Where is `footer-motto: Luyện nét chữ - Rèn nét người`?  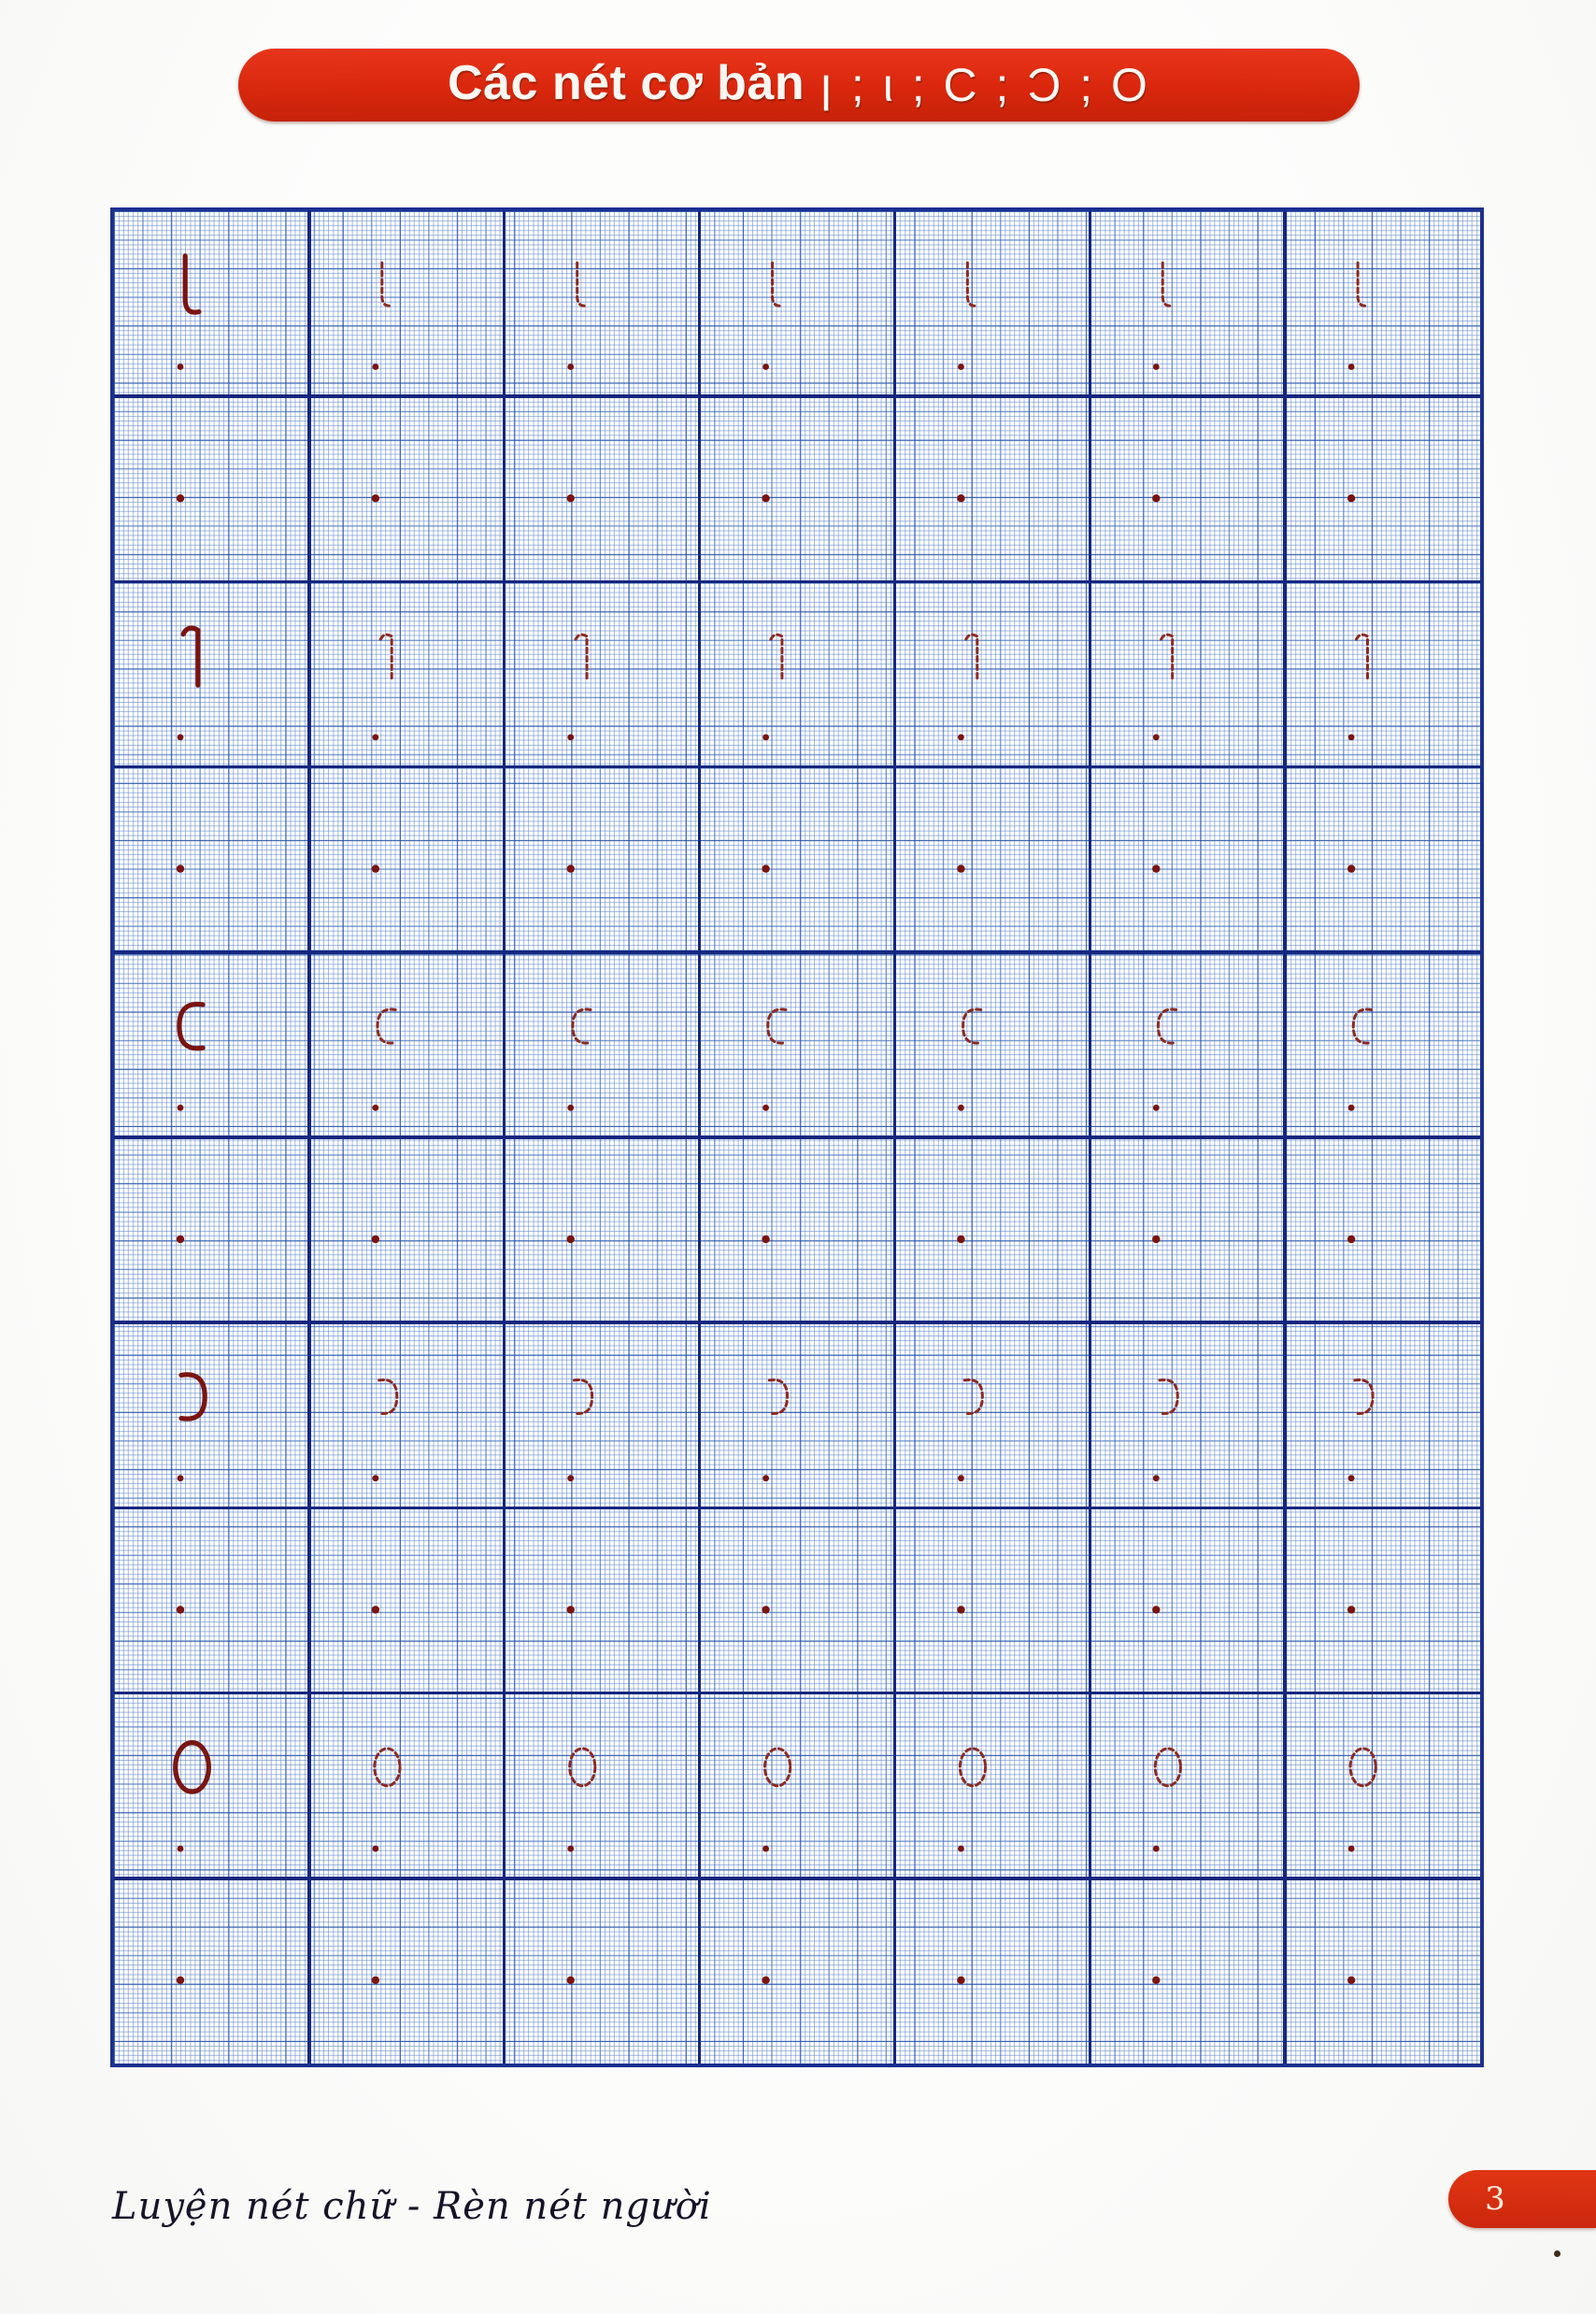 footer-motto: Luyện nét chữ - Rèn nét người is located at coordinates (412, 2206).